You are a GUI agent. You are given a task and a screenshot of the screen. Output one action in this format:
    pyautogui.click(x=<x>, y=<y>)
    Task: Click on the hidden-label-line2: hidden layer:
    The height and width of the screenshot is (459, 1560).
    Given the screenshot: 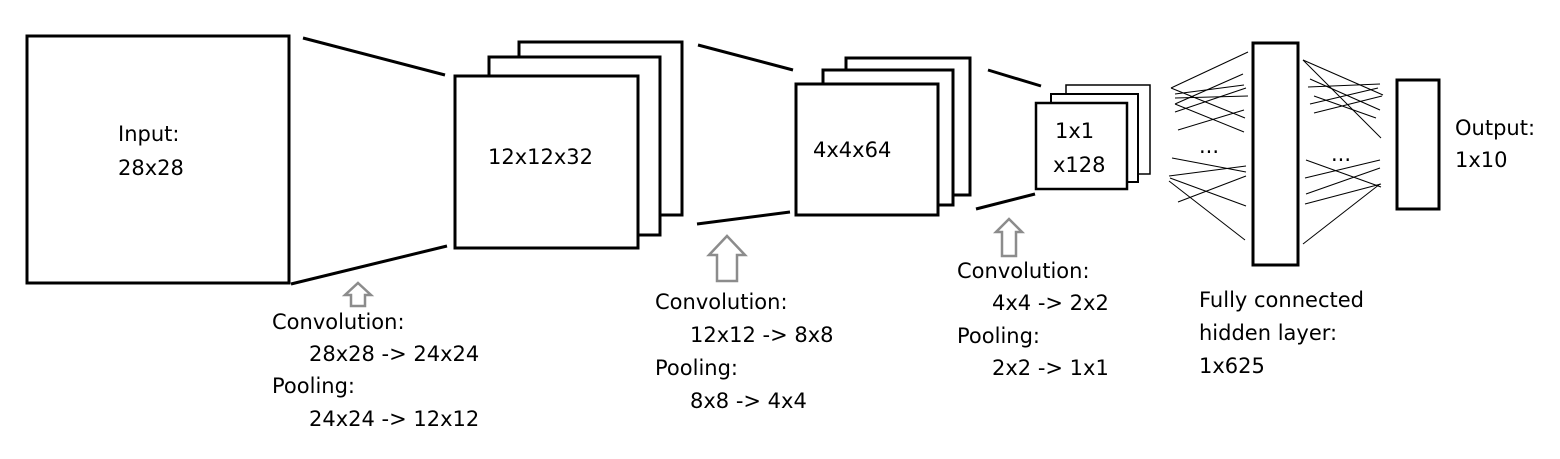 What is the action you would take?
    pyautogui.click(x=1268, y=333)
    